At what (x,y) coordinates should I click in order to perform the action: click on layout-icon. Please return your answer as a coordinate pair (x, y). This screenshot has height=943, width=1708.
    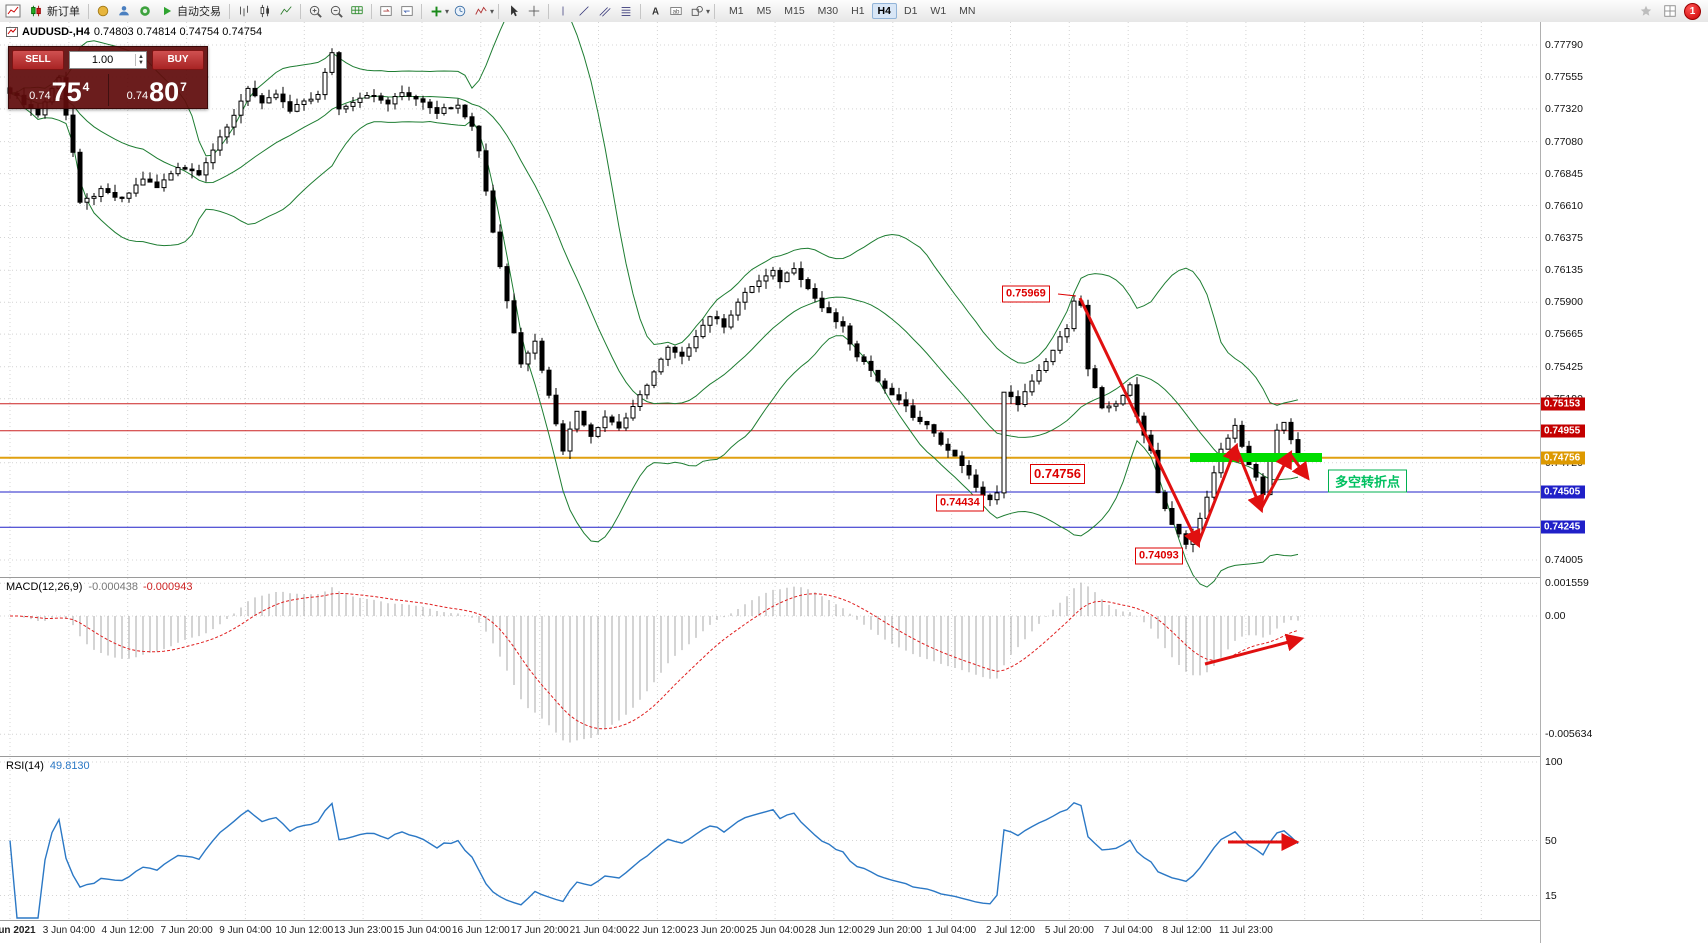
    Looking at the image, I should click on (1670, 11).